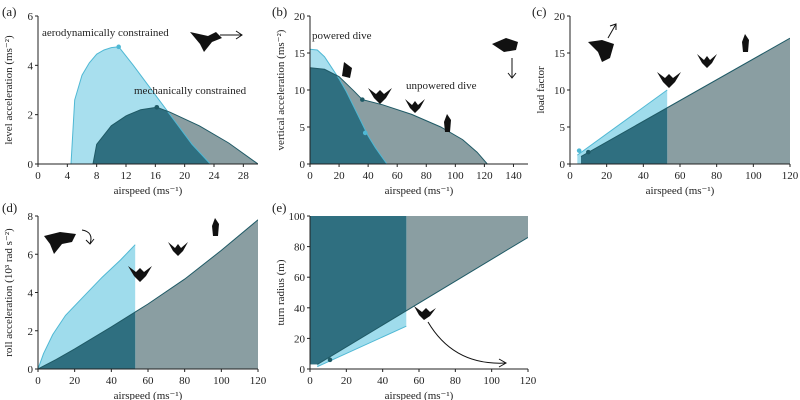  Describe the element at coordinates (31, 17) in the screenshot. I see `y-tick-label-a-3: 6` at that location.